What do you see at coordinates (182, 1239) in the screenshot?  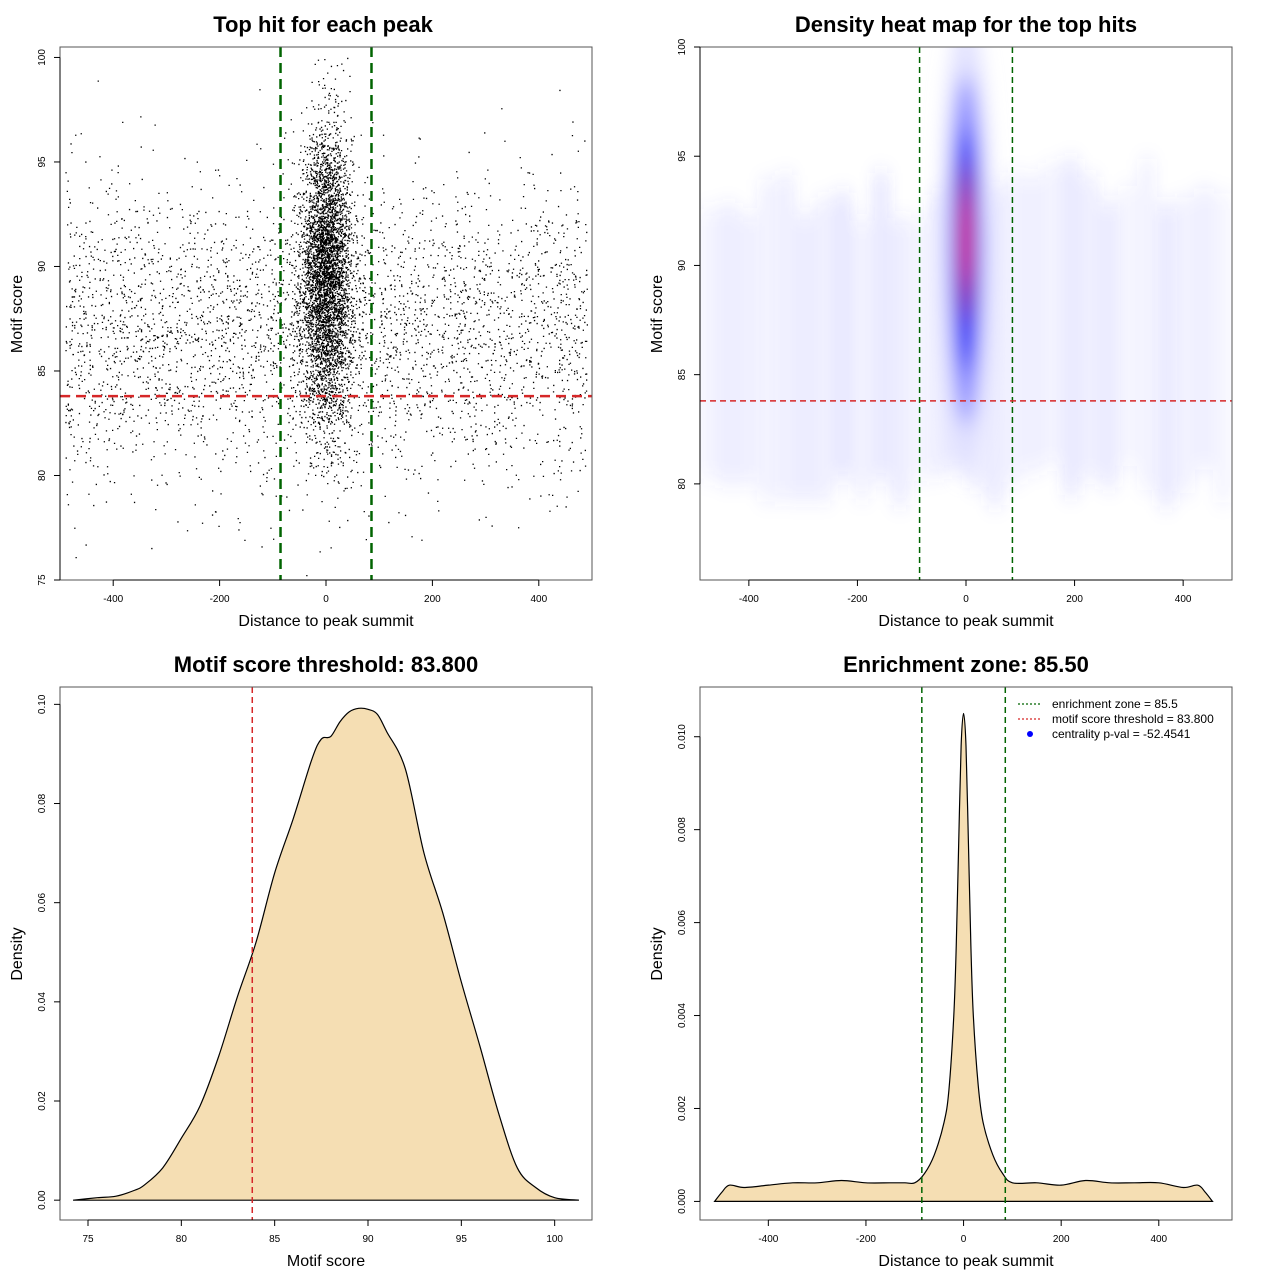 I see `x-tick-label: 80` at bounding box center [182, 1239].